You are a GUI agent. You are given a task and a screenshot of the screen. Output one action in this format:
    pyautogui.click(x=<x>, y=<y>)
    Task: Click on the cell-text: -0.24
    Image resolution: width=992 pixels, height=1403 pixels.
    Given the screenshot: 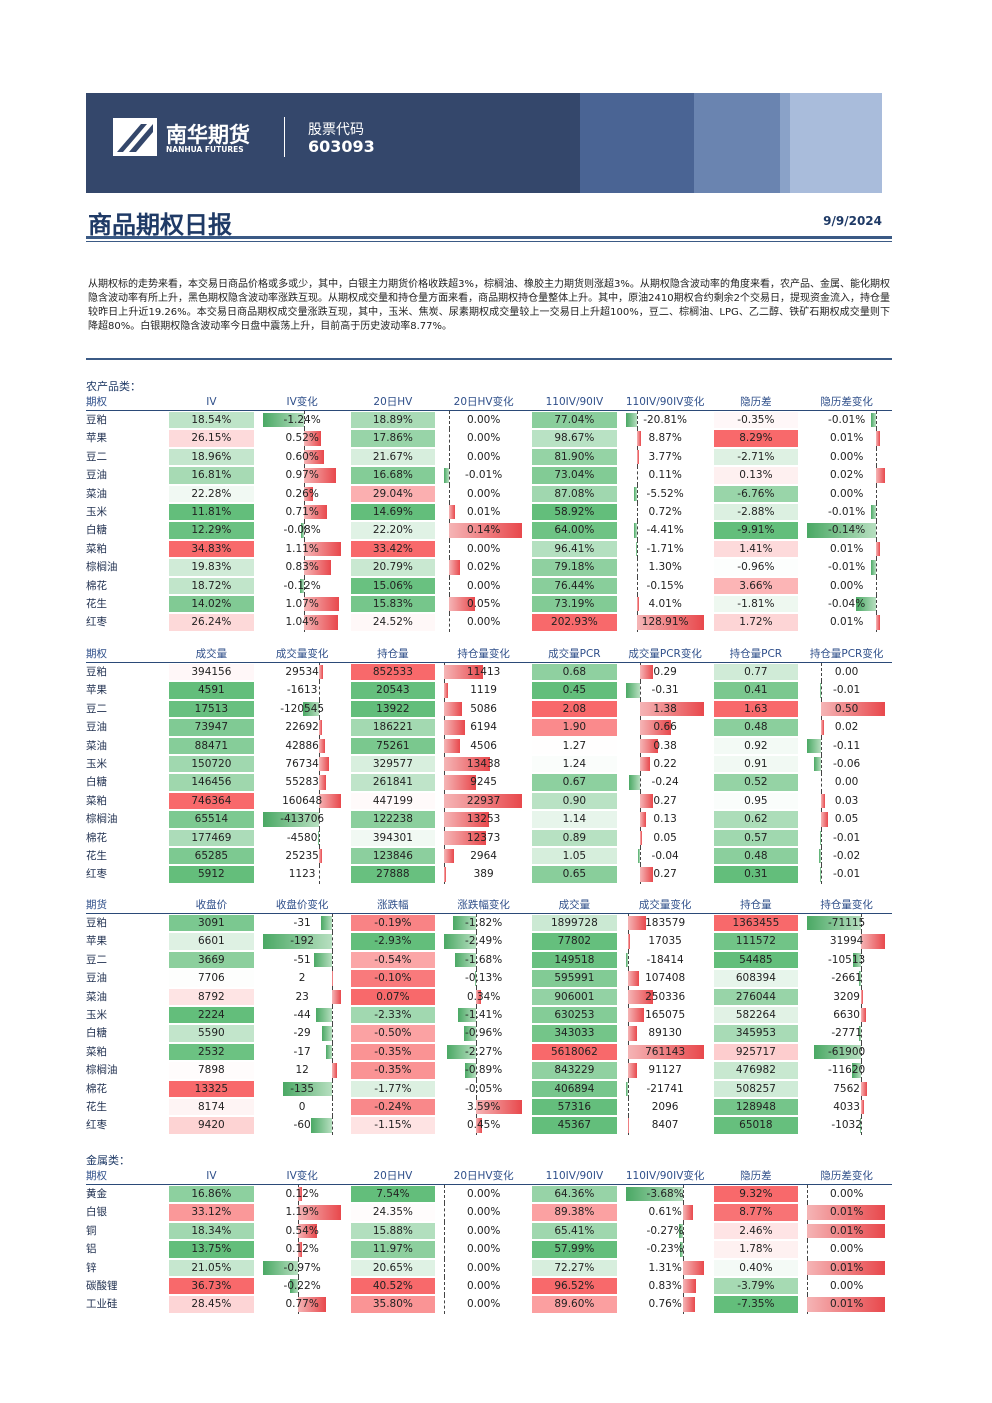 What is the action you would take?
    pyautogui.click(x=665, y=782)
    